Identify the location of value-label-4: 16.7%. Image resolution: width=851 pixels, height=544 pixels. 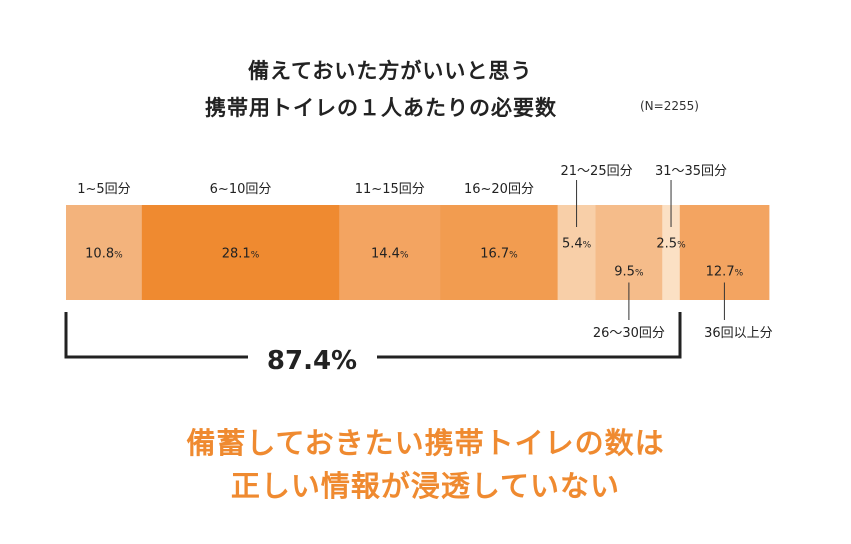
(499, 254).